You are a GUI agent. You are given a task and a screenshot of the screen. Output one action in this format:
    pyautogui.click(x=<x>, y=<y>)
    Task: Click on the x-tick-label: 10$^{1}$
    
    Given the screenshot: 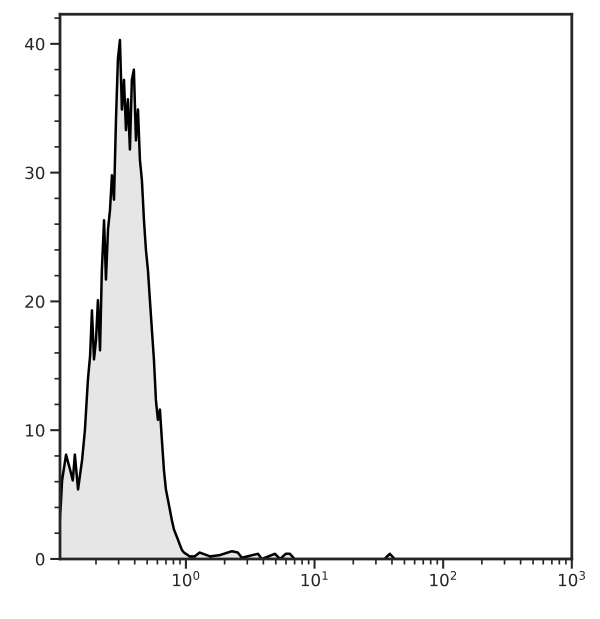 What is the action you would take?
    pyautogui.click(x=315, y=578)
    